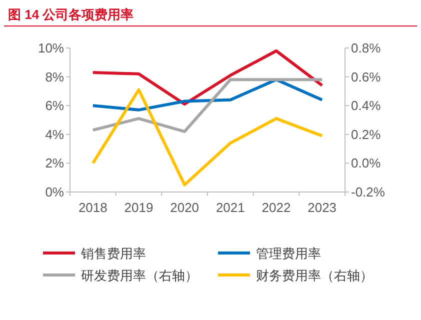 This screenshot has height=320, width=421. Describe the element at coordinates (54, 76) in the screenshot. I see `y-tick-label: 8%` at that location.